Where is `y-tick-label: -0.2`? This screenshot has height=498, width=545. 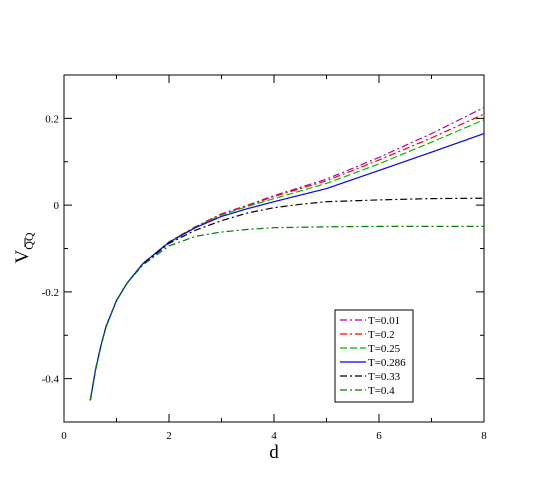 y-tick-label: -0.2 is located at coordinates (50, 293).